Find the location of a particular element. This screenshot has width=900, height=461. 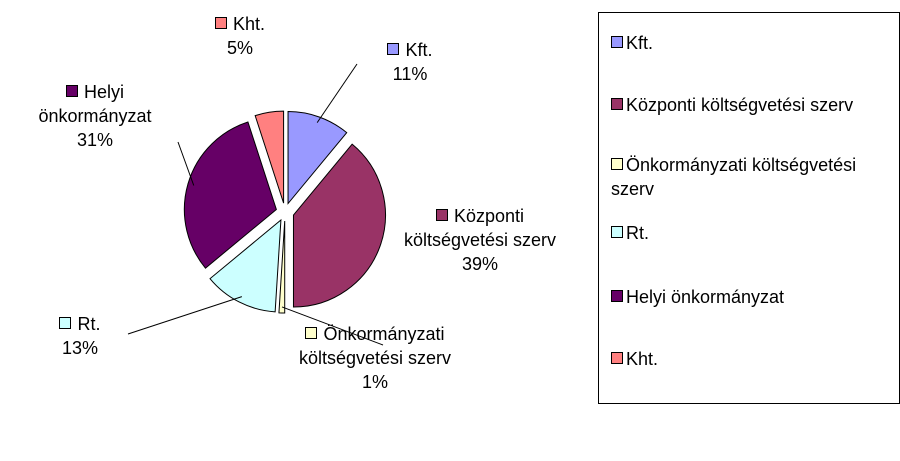

legend-label: Kft. is located at coordinates (640, 43).